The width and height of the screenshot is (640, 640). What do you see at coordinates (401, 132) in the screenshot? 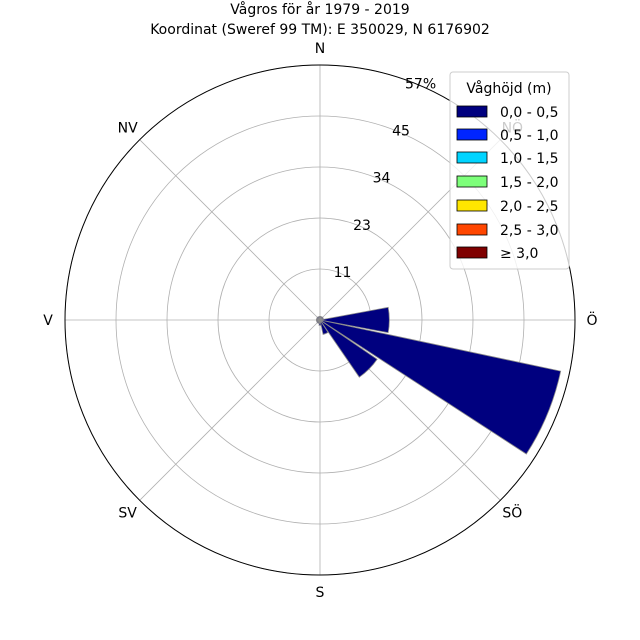
I see `ring-label-4: 45` at bounding box center [401, 132].